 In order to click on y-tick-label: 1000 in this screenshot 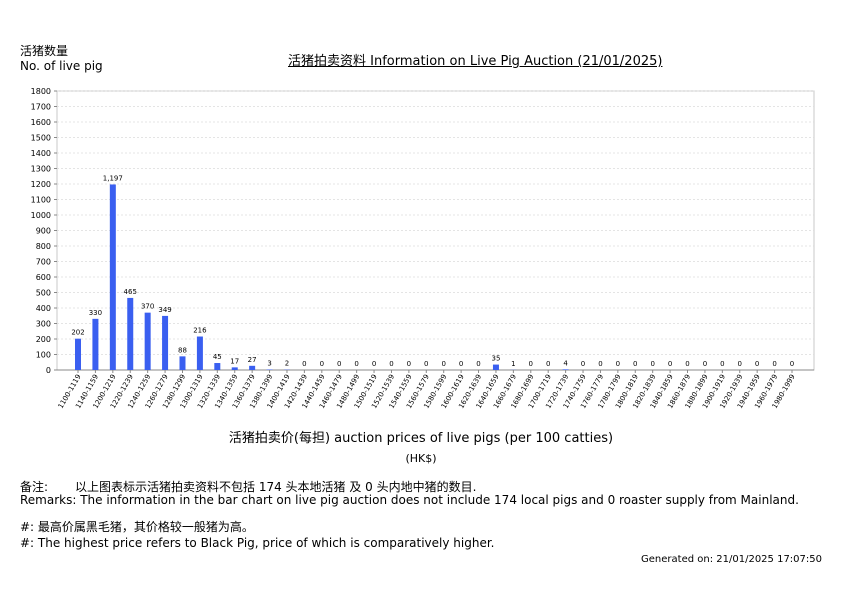, I will do `click(41, 215)`.